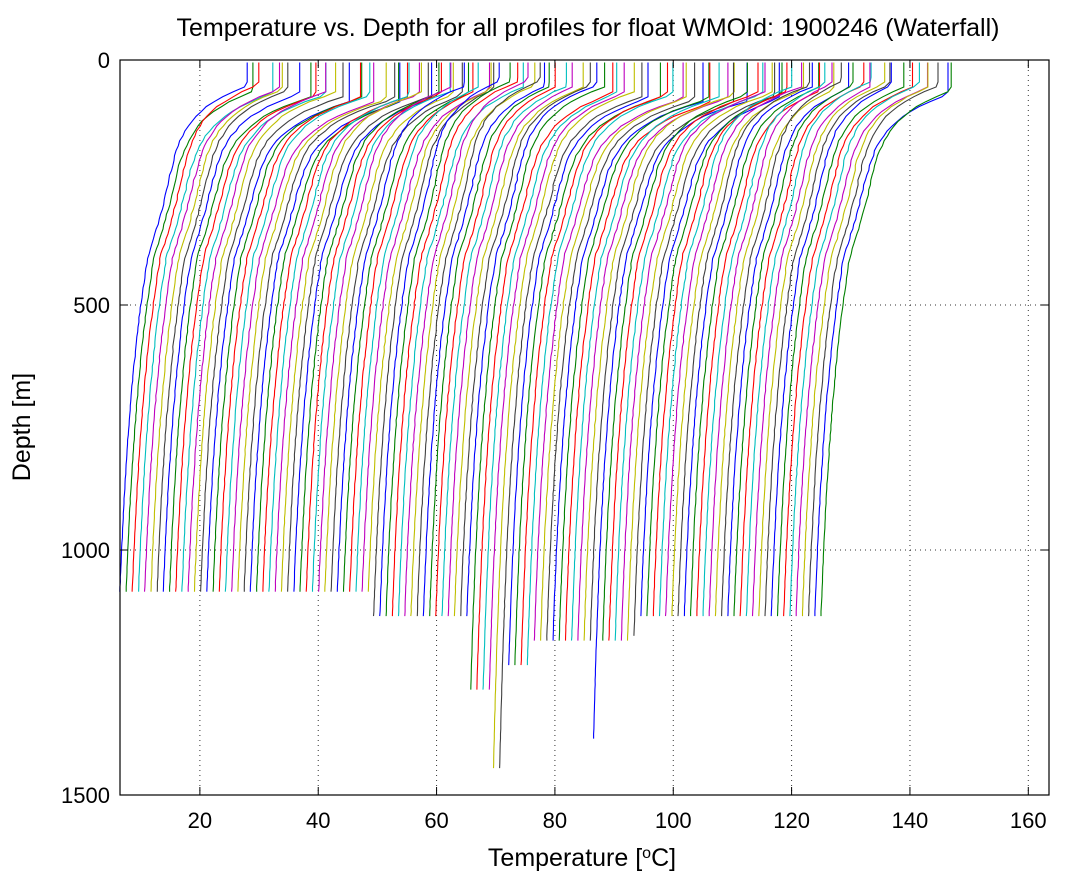  What do you see at coordinates (318, 820) in the screenshot?
I see `x-tick-label-1: 40` at bounding box center [318, 820].